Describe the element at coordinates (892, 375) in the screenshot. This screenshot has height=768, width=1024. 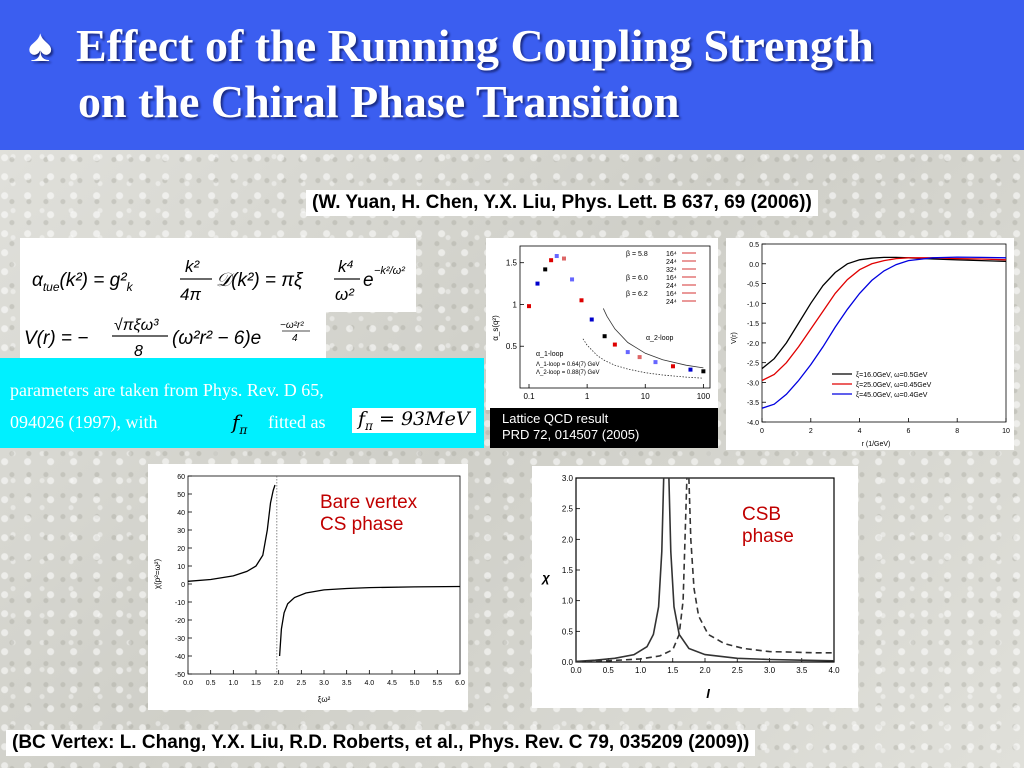
I see `legend-entry: ξ=16.0GeV, ω=0.5GeV` at that location.